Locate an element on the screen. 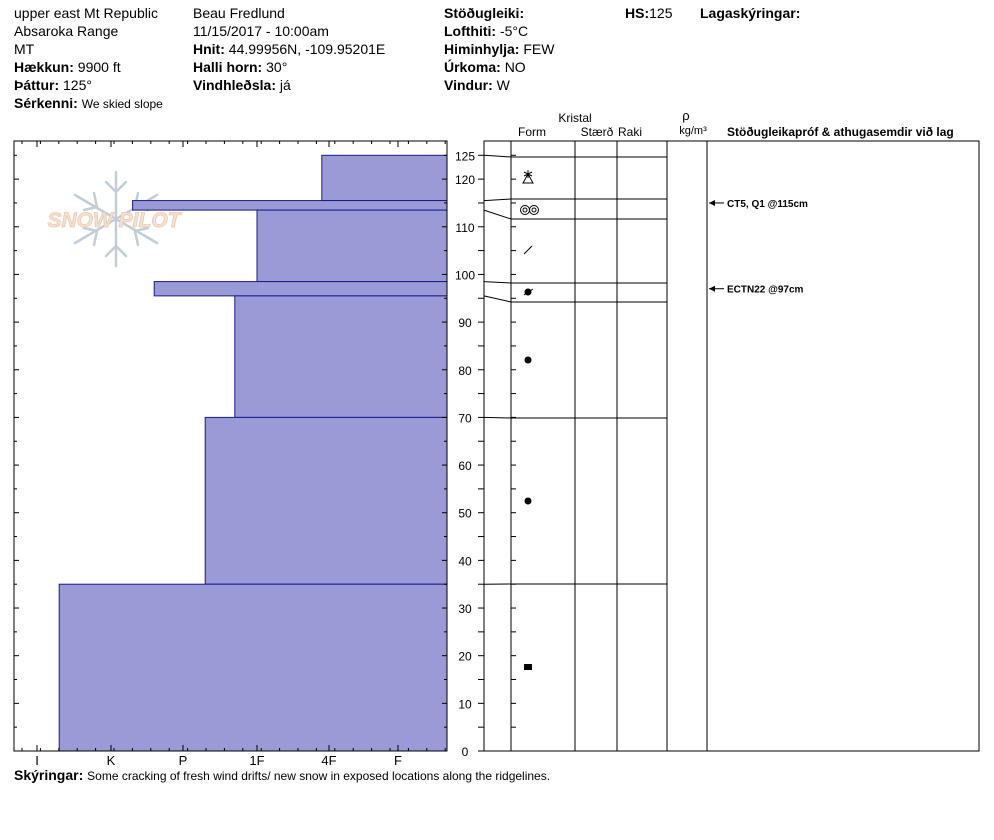 The width and height of the screenshot is (994, 840). coords-value: 44.99956N, -109.95201E is located at coordinates (307, 49).